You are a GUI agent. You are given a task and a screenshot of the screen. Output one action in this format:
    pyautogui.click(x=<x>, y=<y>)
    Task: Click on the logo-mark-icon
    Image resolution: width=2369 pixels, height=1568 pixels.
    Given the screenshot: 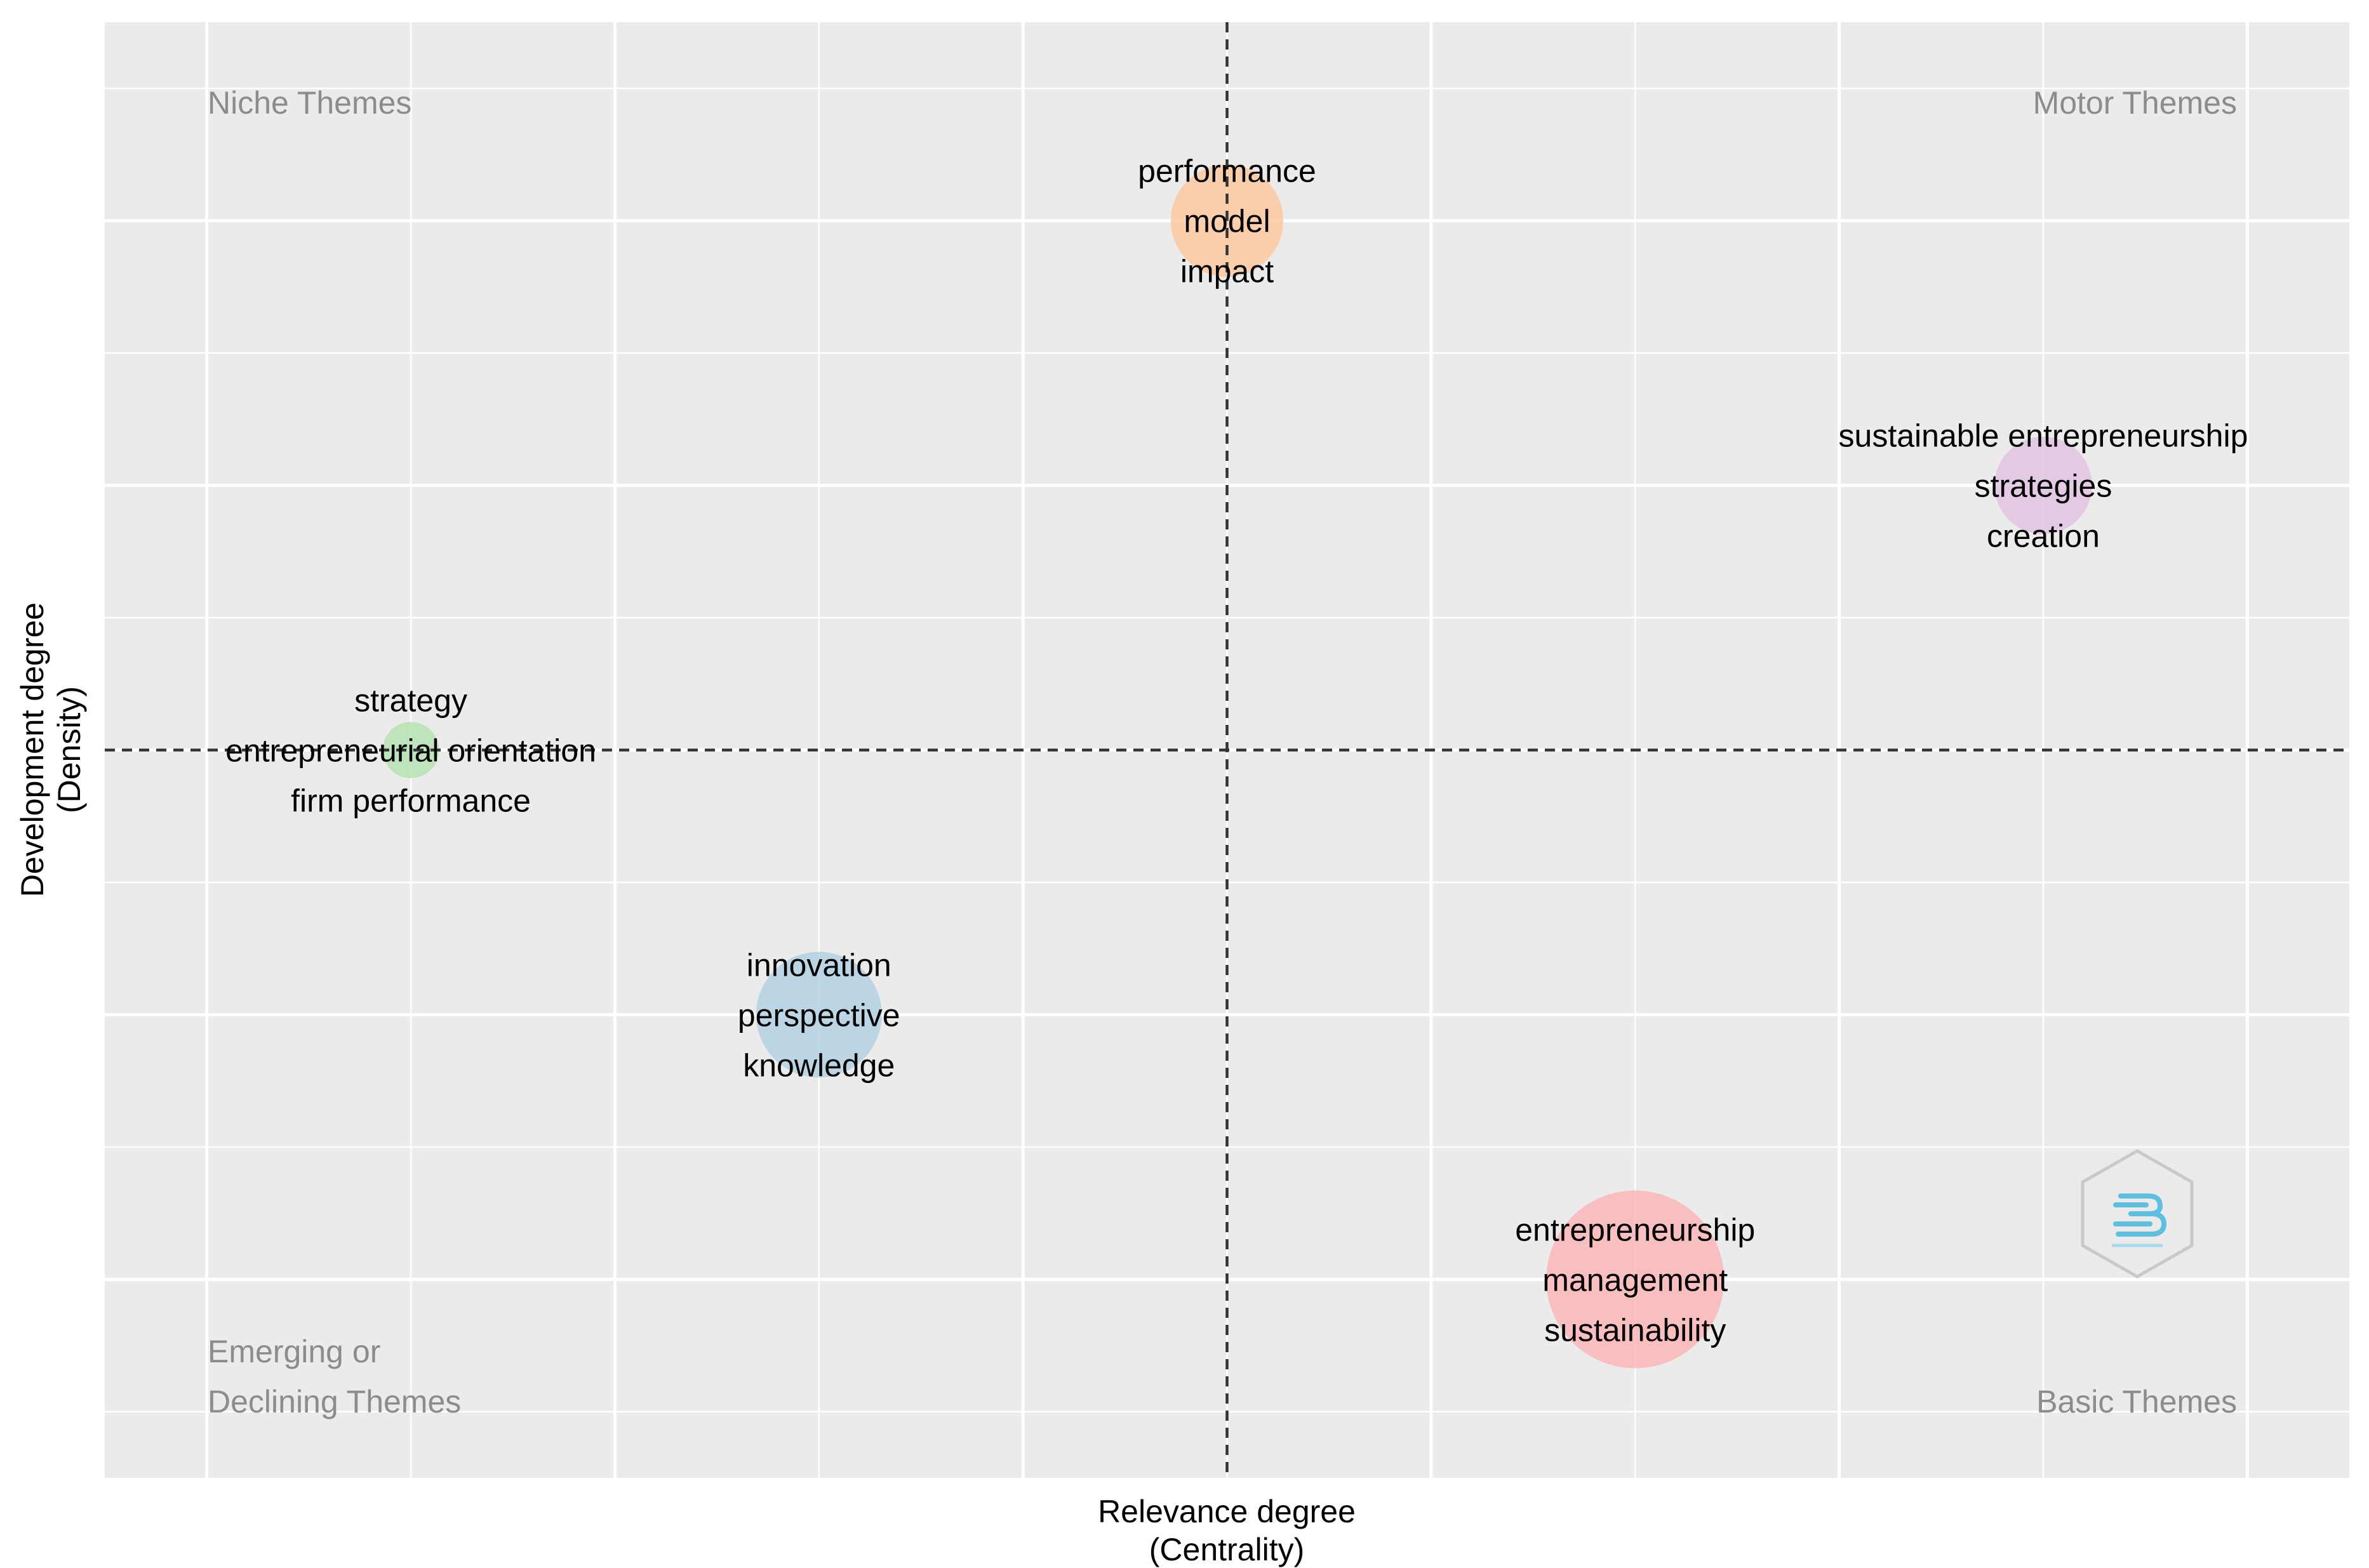 What is the action you would take?
    pyautogui.click(x=2140, y=1215)
    